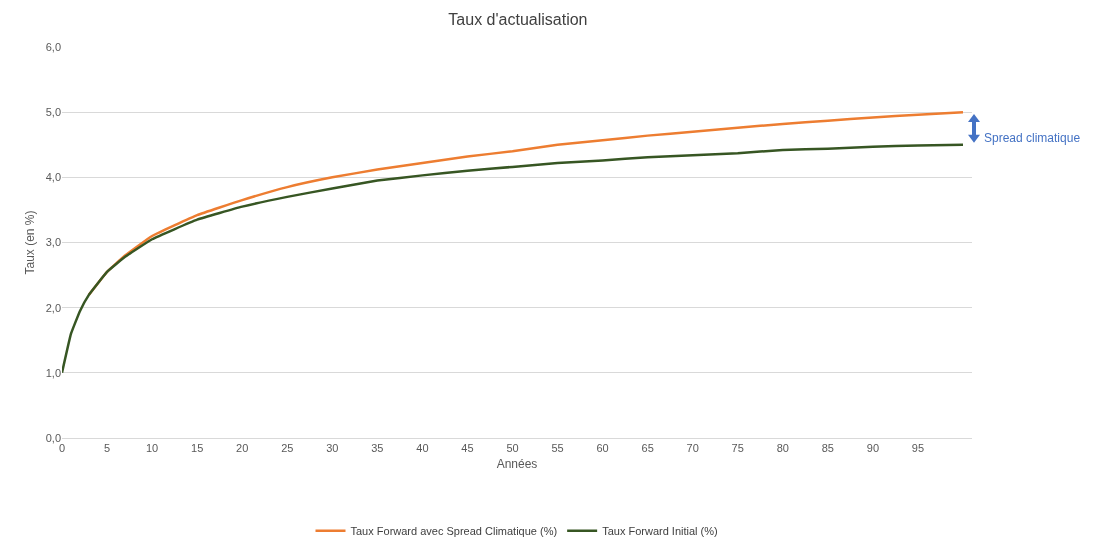 This screenshot has width=1102, height=557. Describe the element at coordinates (332, 448) in the screenshot. I see `x-tick-label: 30` at that location.